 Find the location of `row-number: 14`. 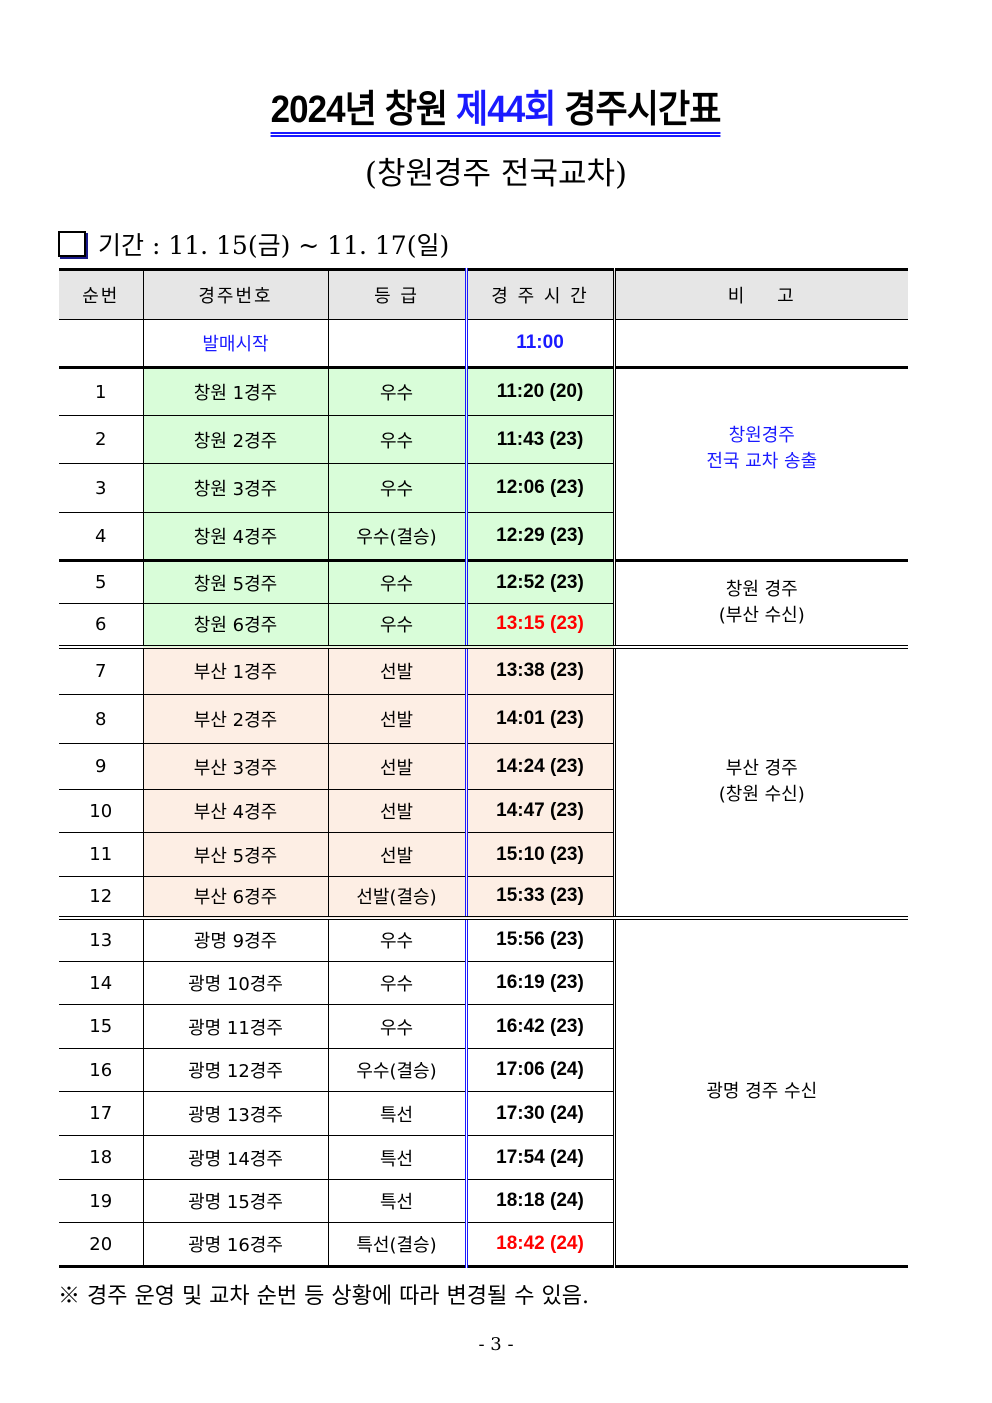

row-number: 14 is located at coordinates (101, 983).